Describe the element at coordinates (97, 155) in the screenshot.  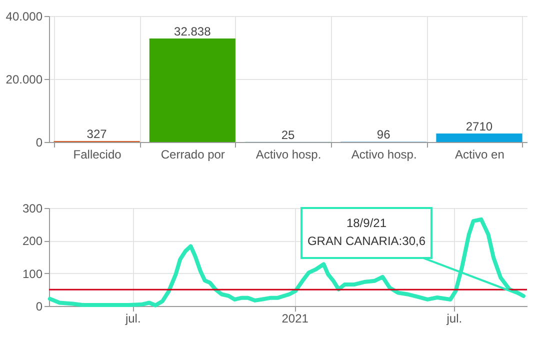
I see `x-tick-label: Fallecido` at that location.